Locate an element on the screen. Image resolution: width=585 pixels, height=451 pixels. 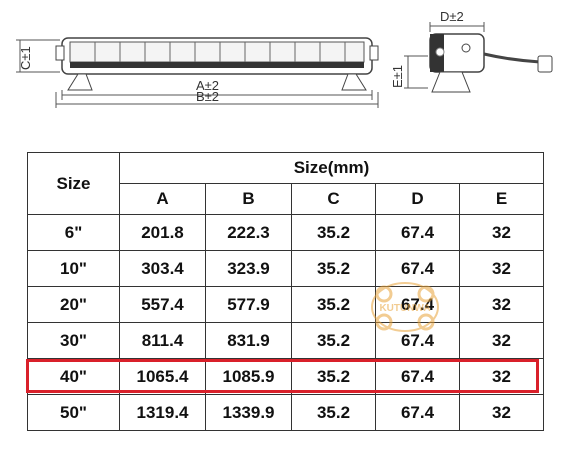
value-cell: 831.9 is located at coordinates (248, 340).